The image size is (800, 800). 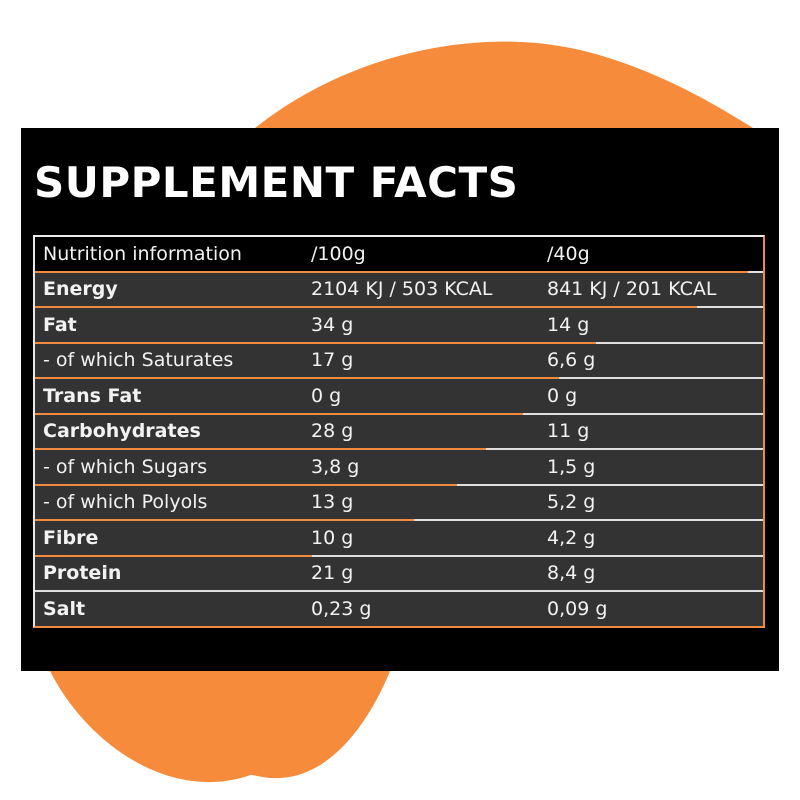 I want to click on row-label: Energy, so click(x=80, y=289).